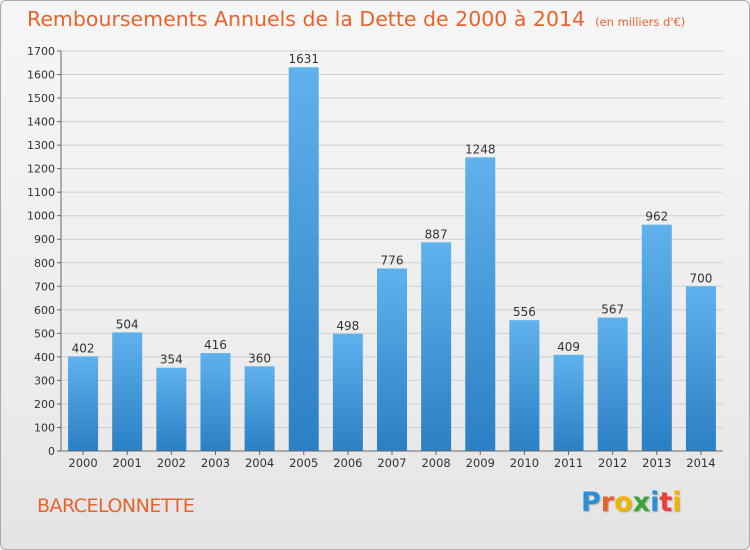 This screenshot has width=750, height=550. Describe the element at coordinates (303, 259) in the screenshot. I see `bar-2005` at that location.